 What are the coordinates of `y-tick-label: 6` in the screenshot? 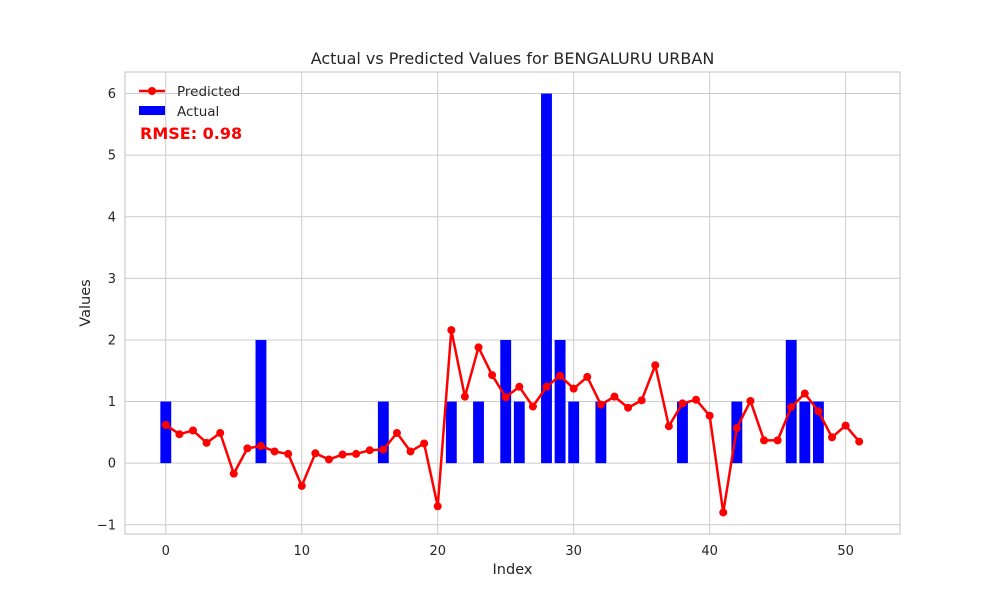 It's located at (112, 94).